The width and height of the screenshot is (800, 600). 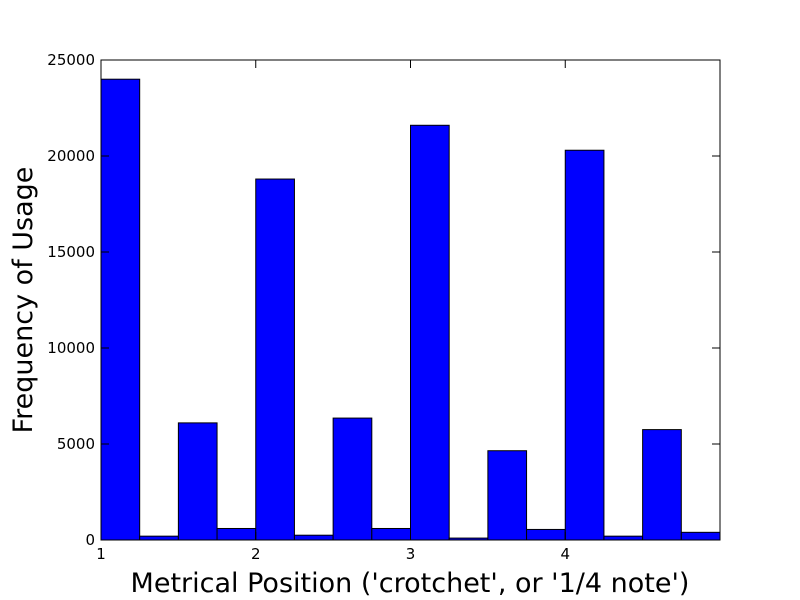 I want to click on x-tick-label-2: 3, so click(x=411, y=554).